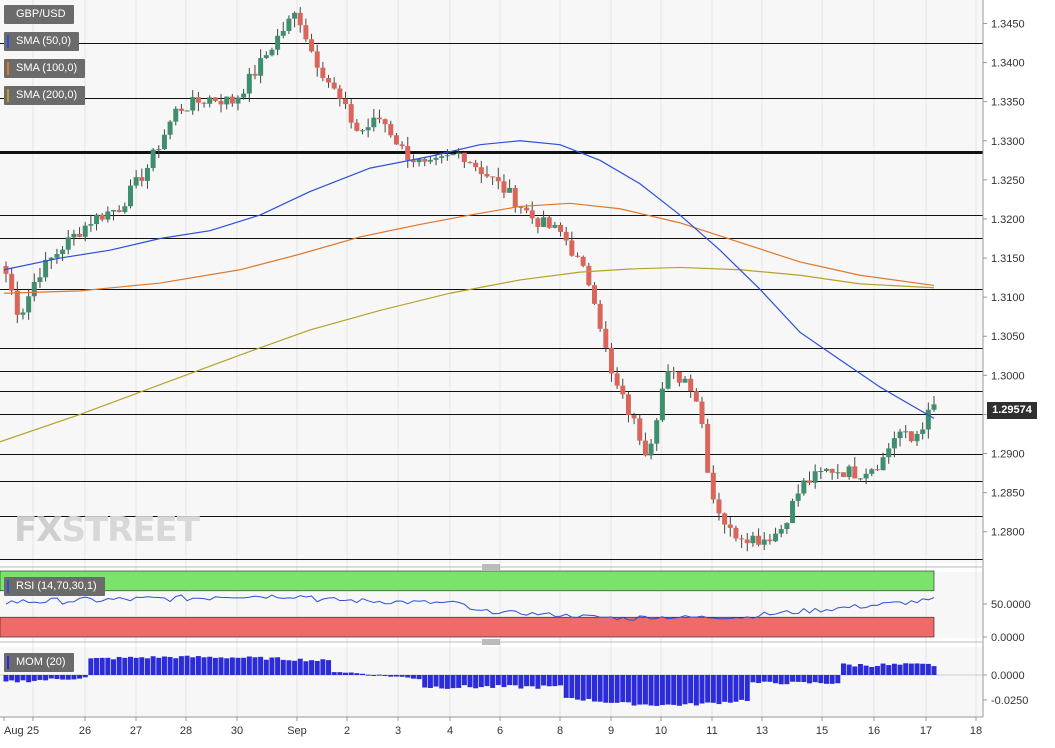  I want to click on instrument-legend: GBP/USD, so click(39, 14).